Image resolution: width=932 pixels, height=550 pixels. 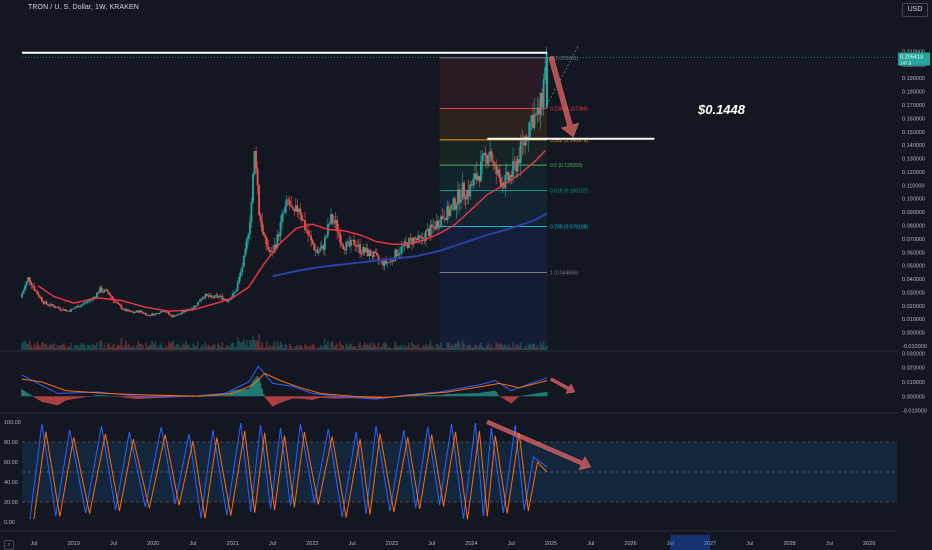 What do you see at coordinates (569, 141) in the screenshot?
I see `fib-label: 0.382 (0.143979)` at bounding box center [569, 141].